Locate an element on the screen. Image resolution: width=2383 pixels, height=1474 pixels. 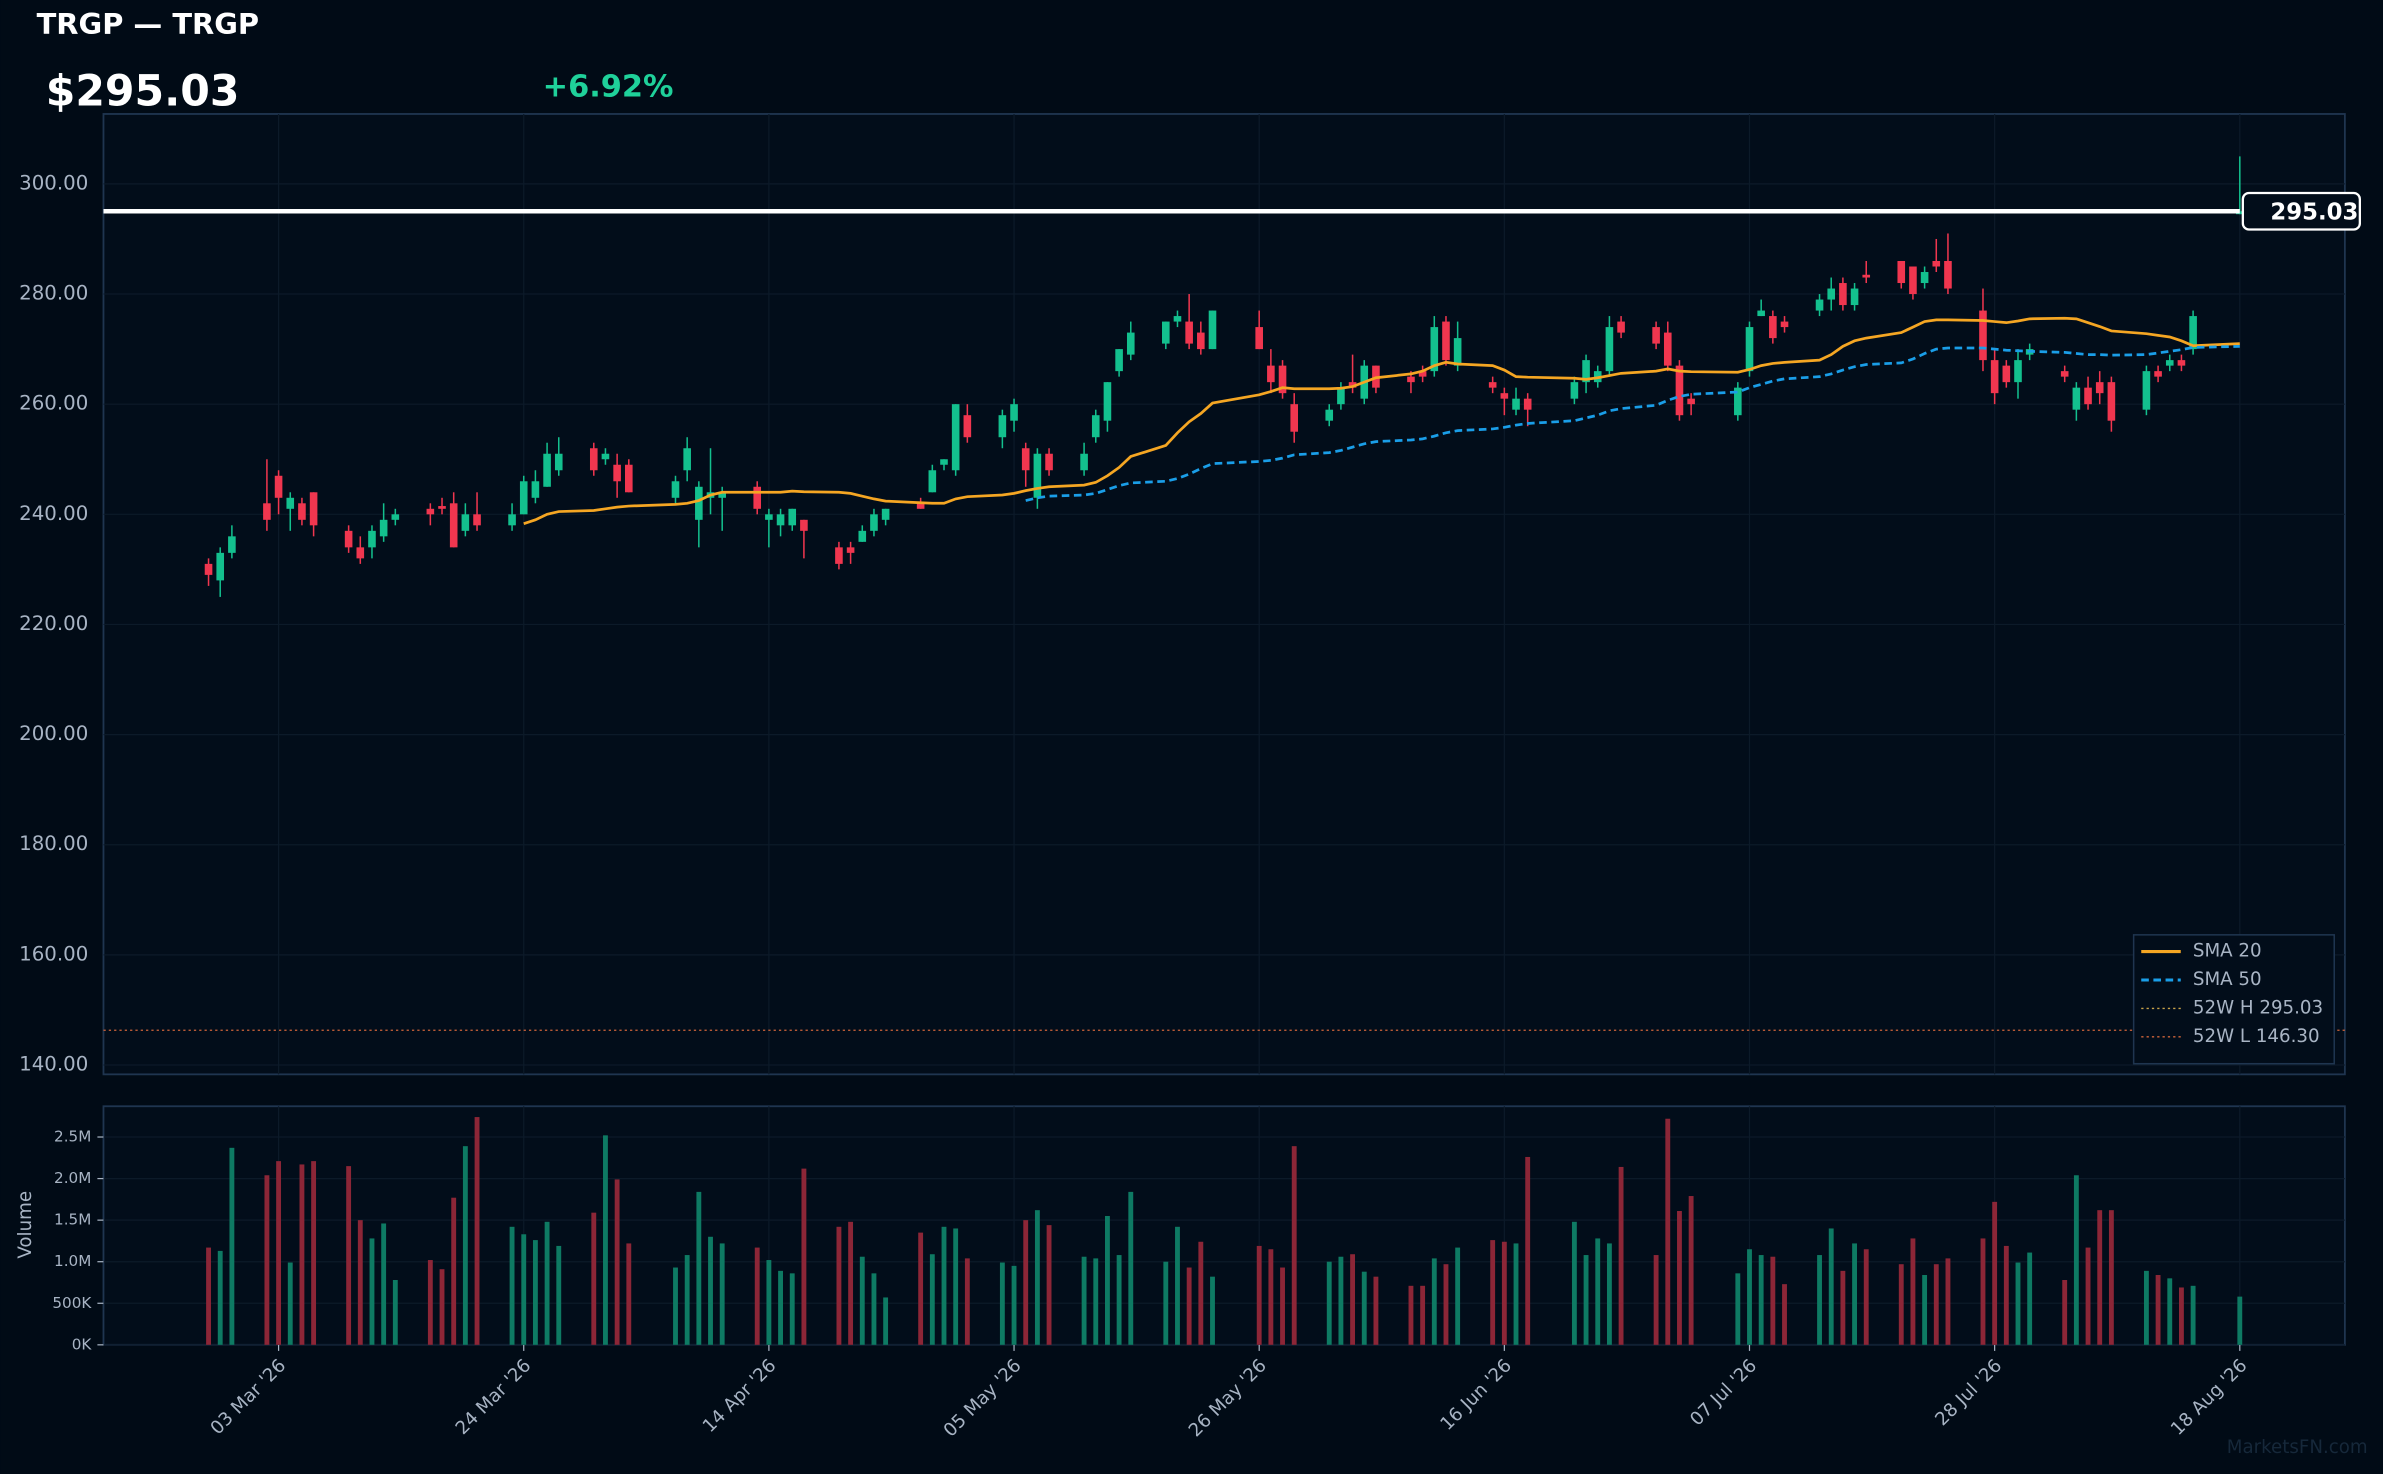
watermark: MarketsFN.com is located at coordinates (2297, 1447).